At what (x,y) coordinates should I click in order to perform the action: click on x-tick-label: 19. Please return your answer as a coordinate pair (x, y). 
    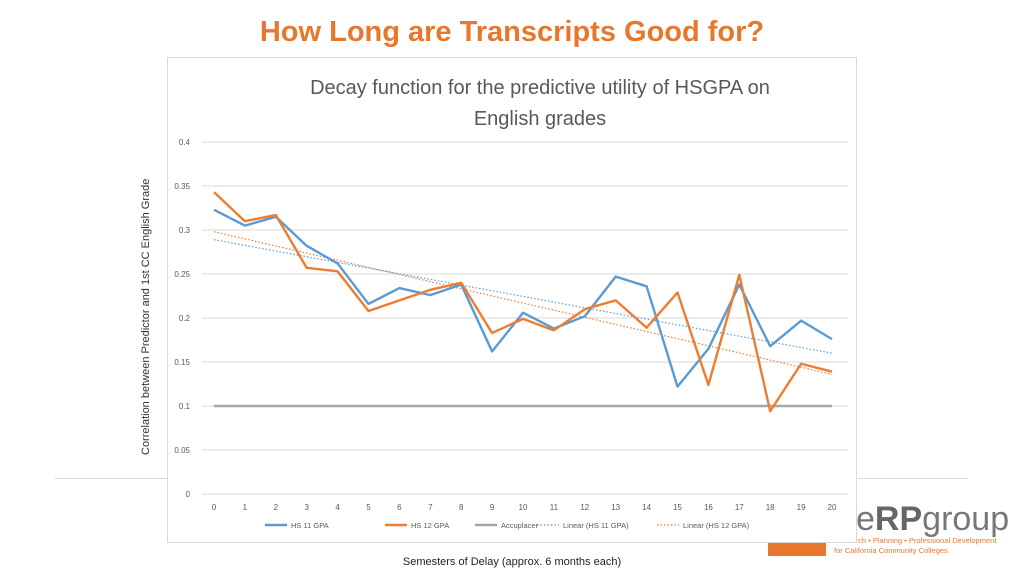
    Looking at the image, I should click on (801, 507).